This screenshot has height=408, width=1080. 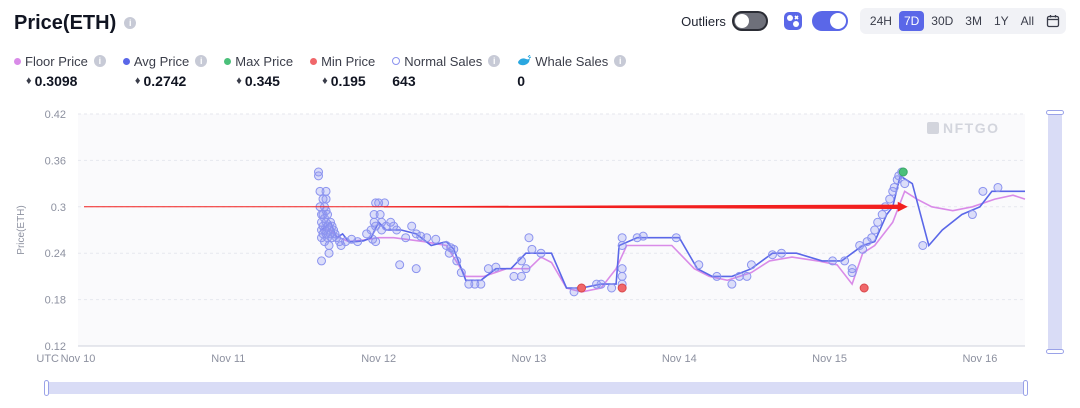 What do you see at coordinates (55, 161) in the screenshot?
I see `y-tick-label: 0.36` at bounding box center [55, 161].